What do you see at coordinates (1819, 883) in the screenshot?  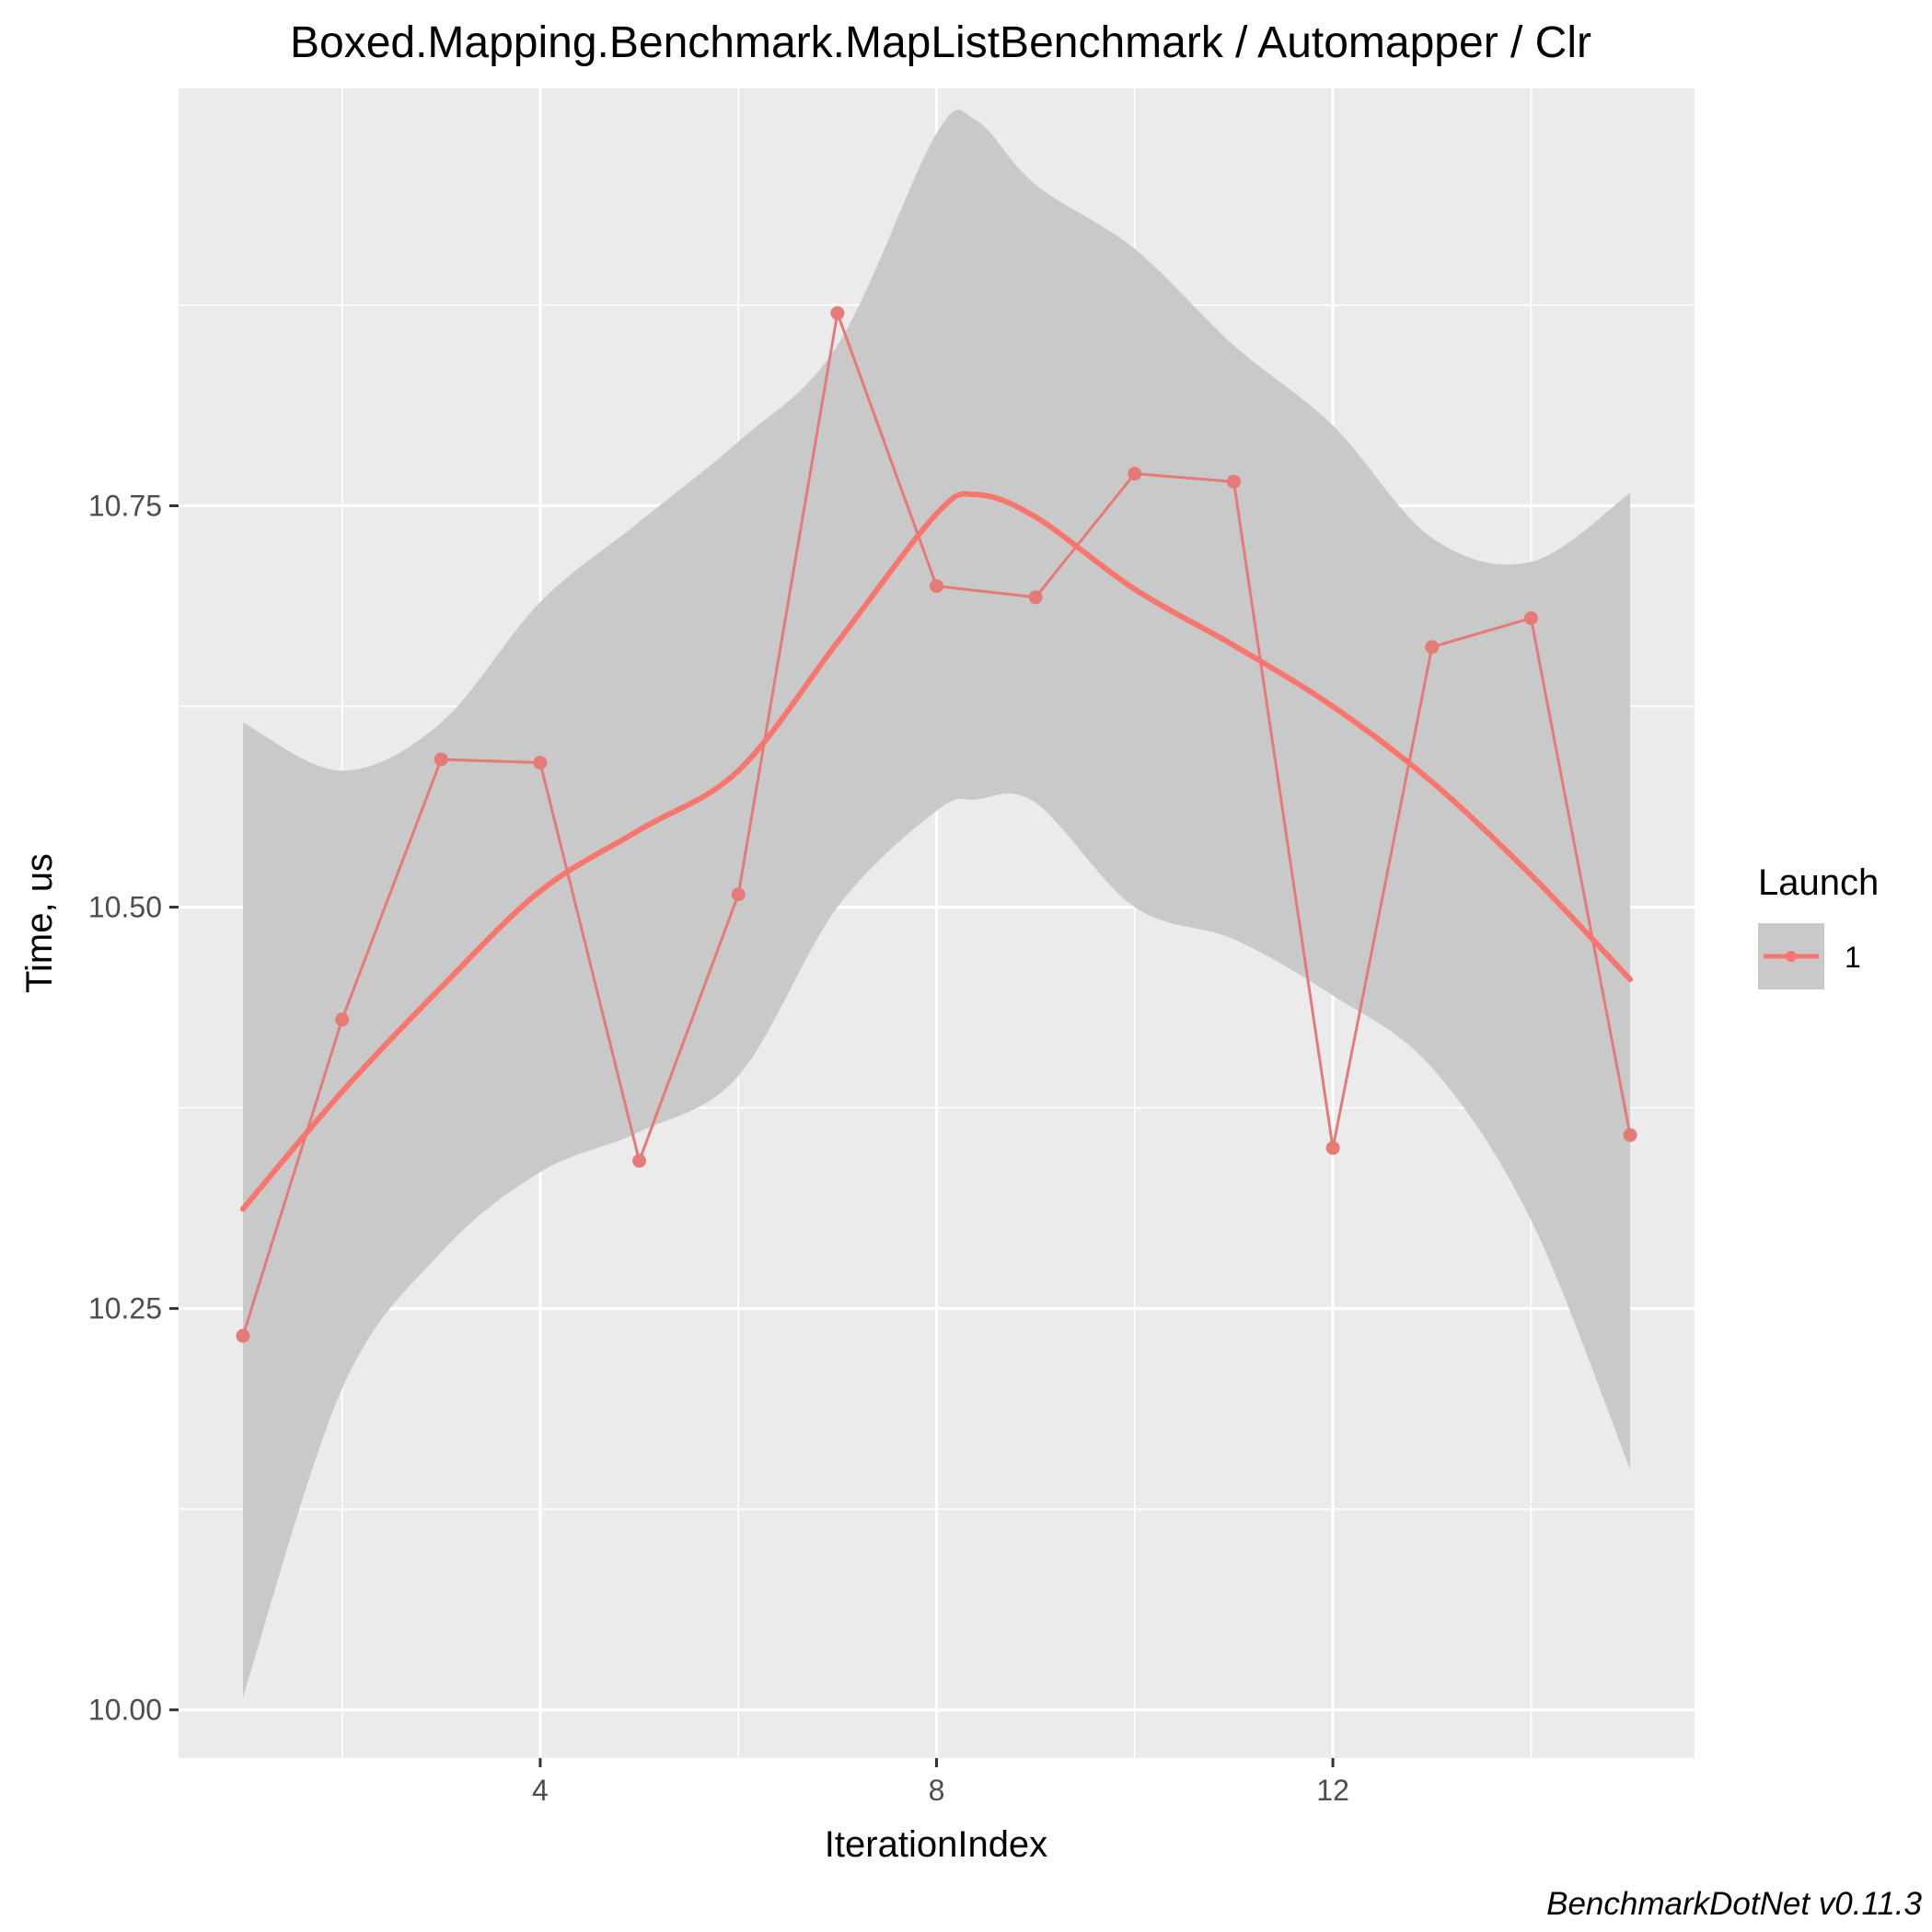 I see `legend-title: Launch` at bounding box center [1819, 883].